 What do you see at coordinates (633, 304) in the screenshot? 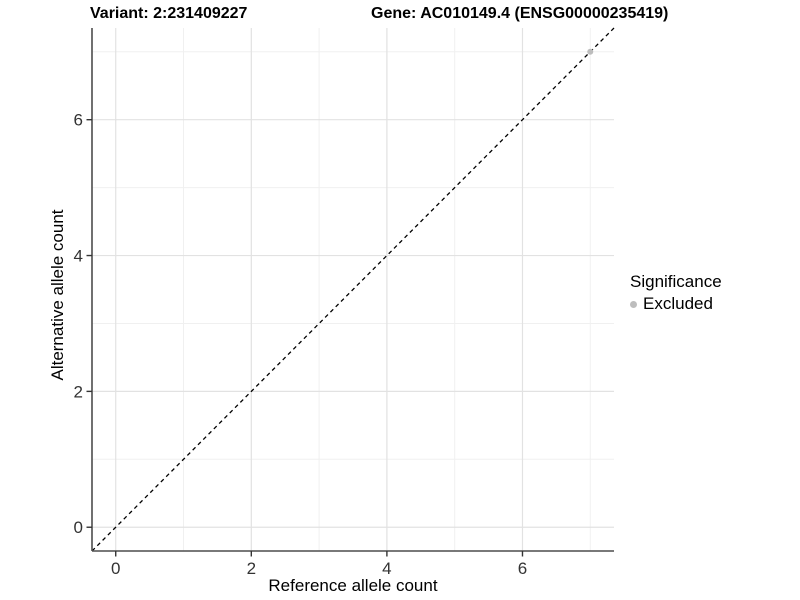
I see `excluded-point-icon` at bounding box center [633, 304].